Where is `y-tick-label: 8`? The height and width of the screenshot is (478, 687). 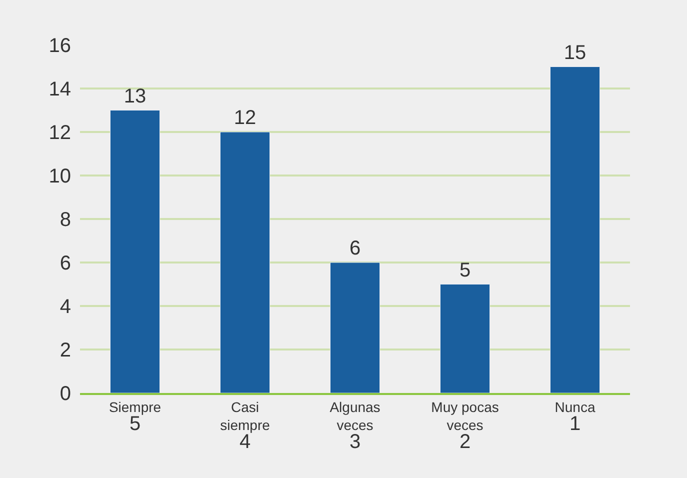
y-tick-label: 8 is located at coordinates (65, 220).